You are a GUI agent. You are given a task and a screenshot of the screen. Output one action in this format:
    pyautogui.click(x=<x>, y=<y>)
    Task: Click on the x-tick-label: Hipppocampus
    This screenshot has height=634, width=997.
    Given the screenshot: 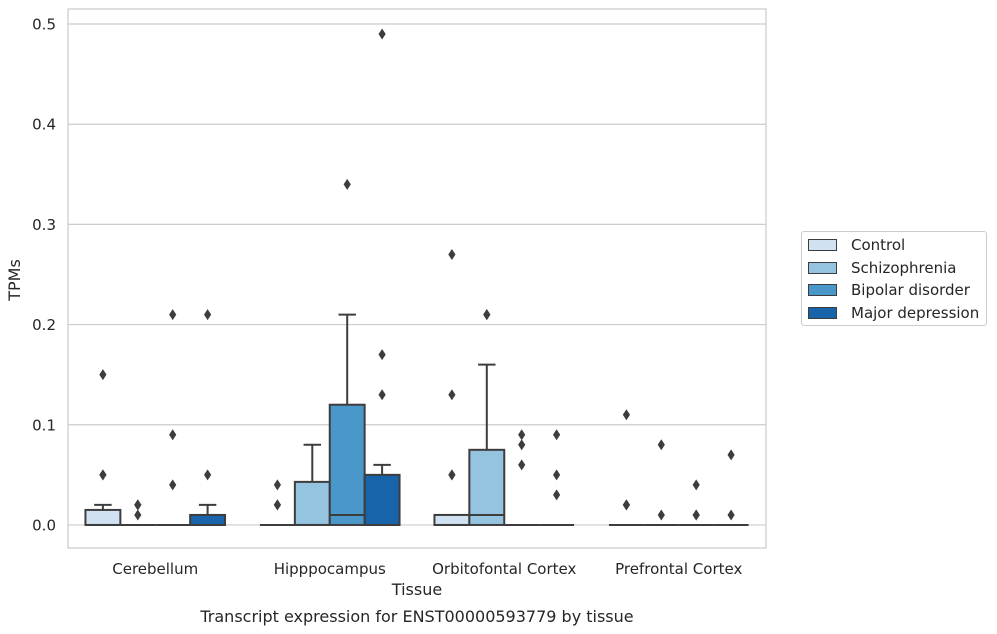 What is the action you would take?
    pyautogui.click(x=330, y=569)
    